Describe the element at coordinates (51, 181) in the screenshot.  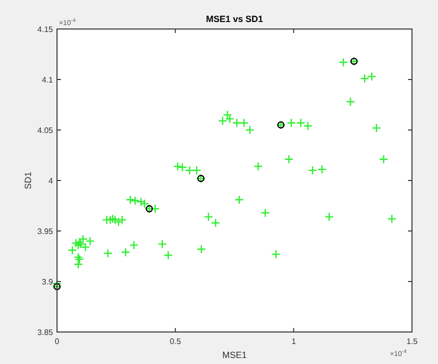
I see `y-tick-label: 4` at that location.